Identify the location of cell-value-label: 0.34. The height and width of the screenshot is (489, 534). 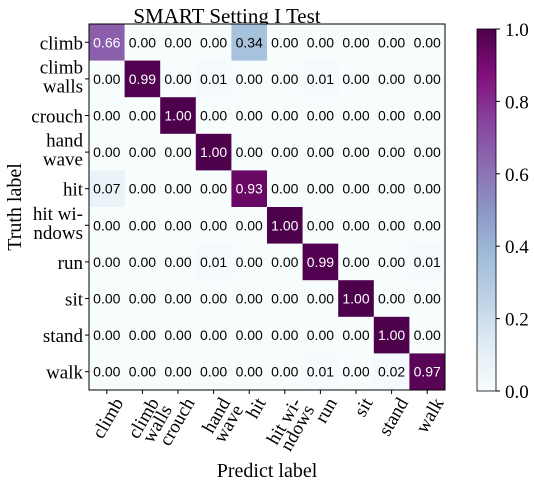
(249, 42).